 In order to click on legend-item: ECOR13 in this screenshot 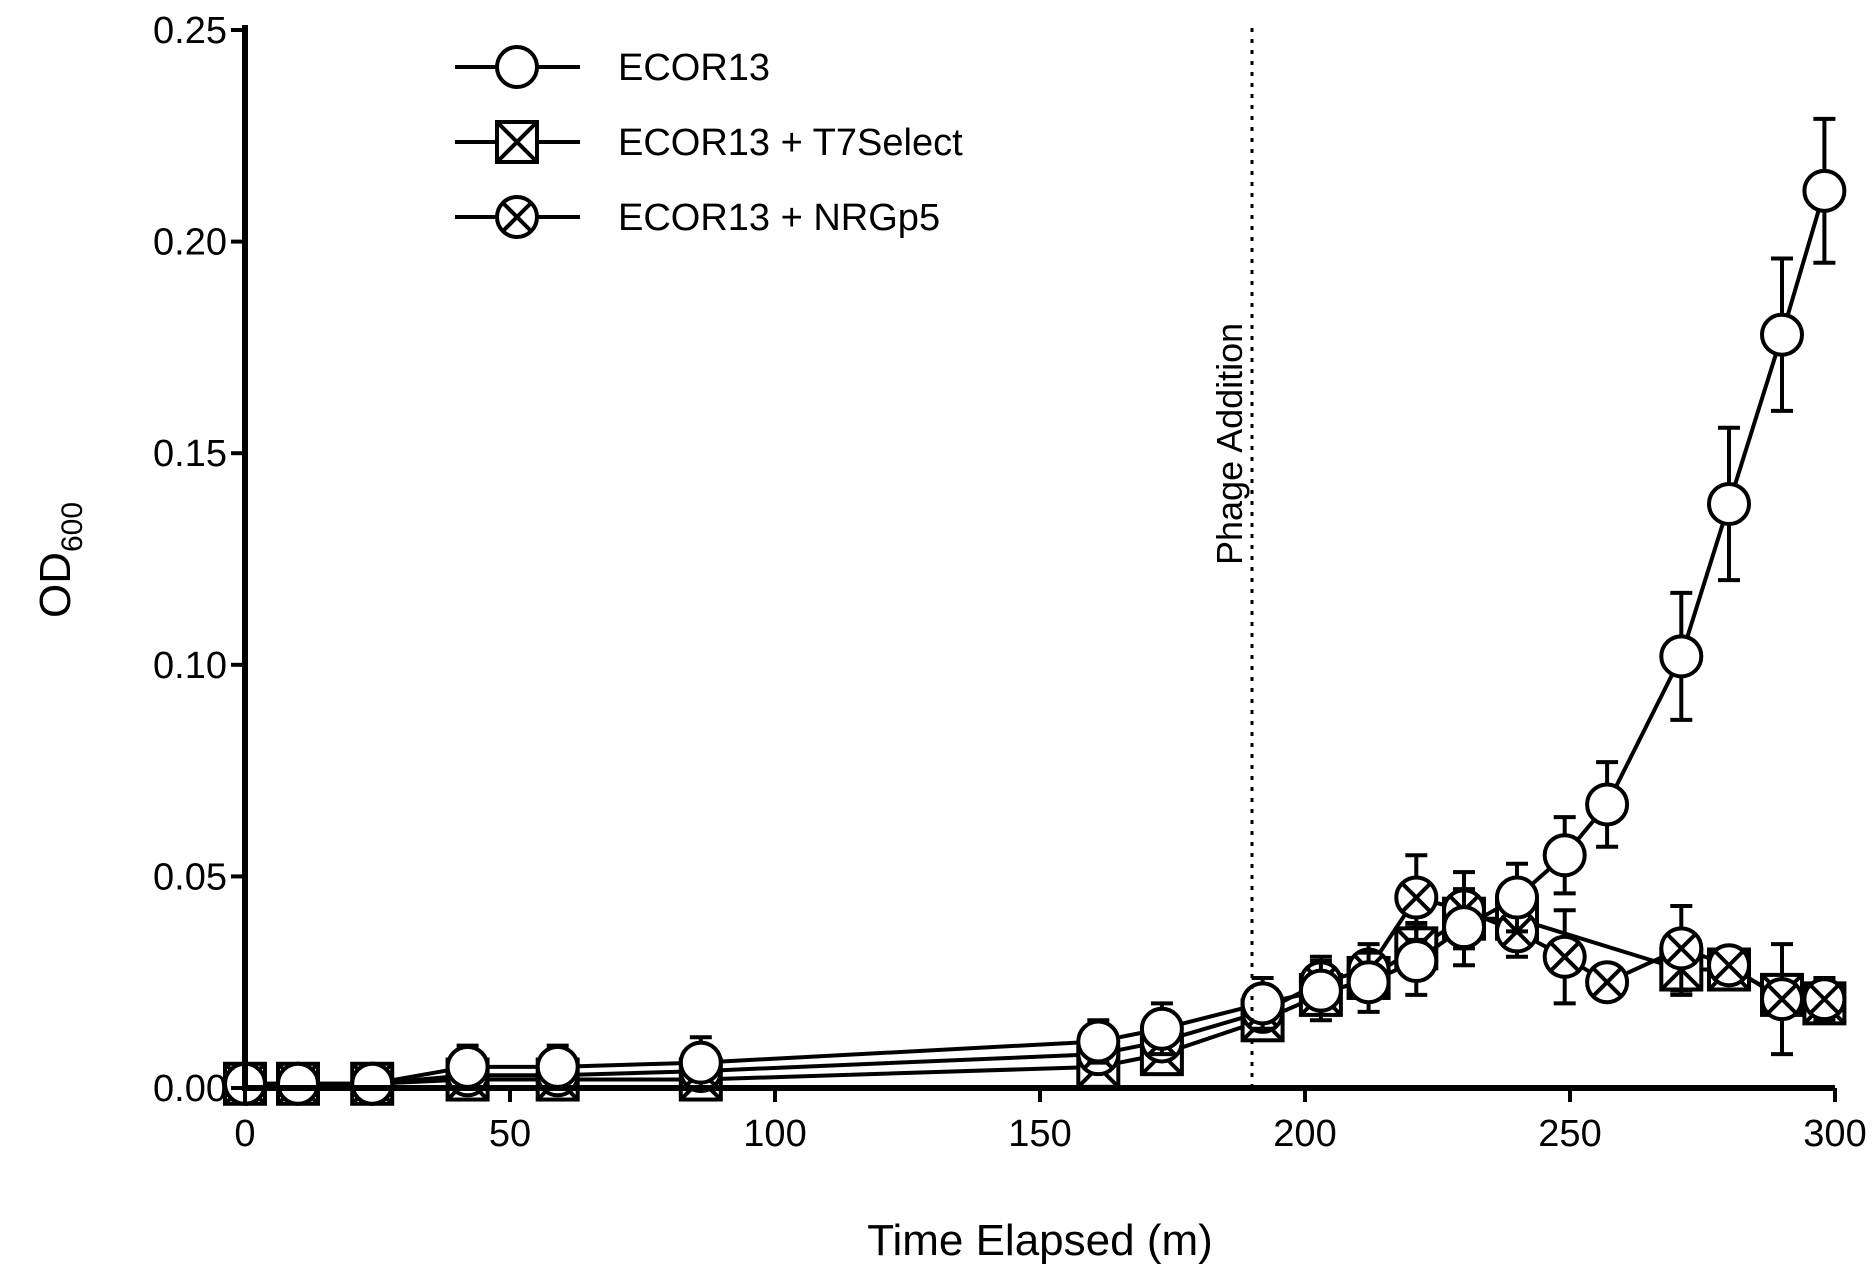, I will do `click(612, 67)`.